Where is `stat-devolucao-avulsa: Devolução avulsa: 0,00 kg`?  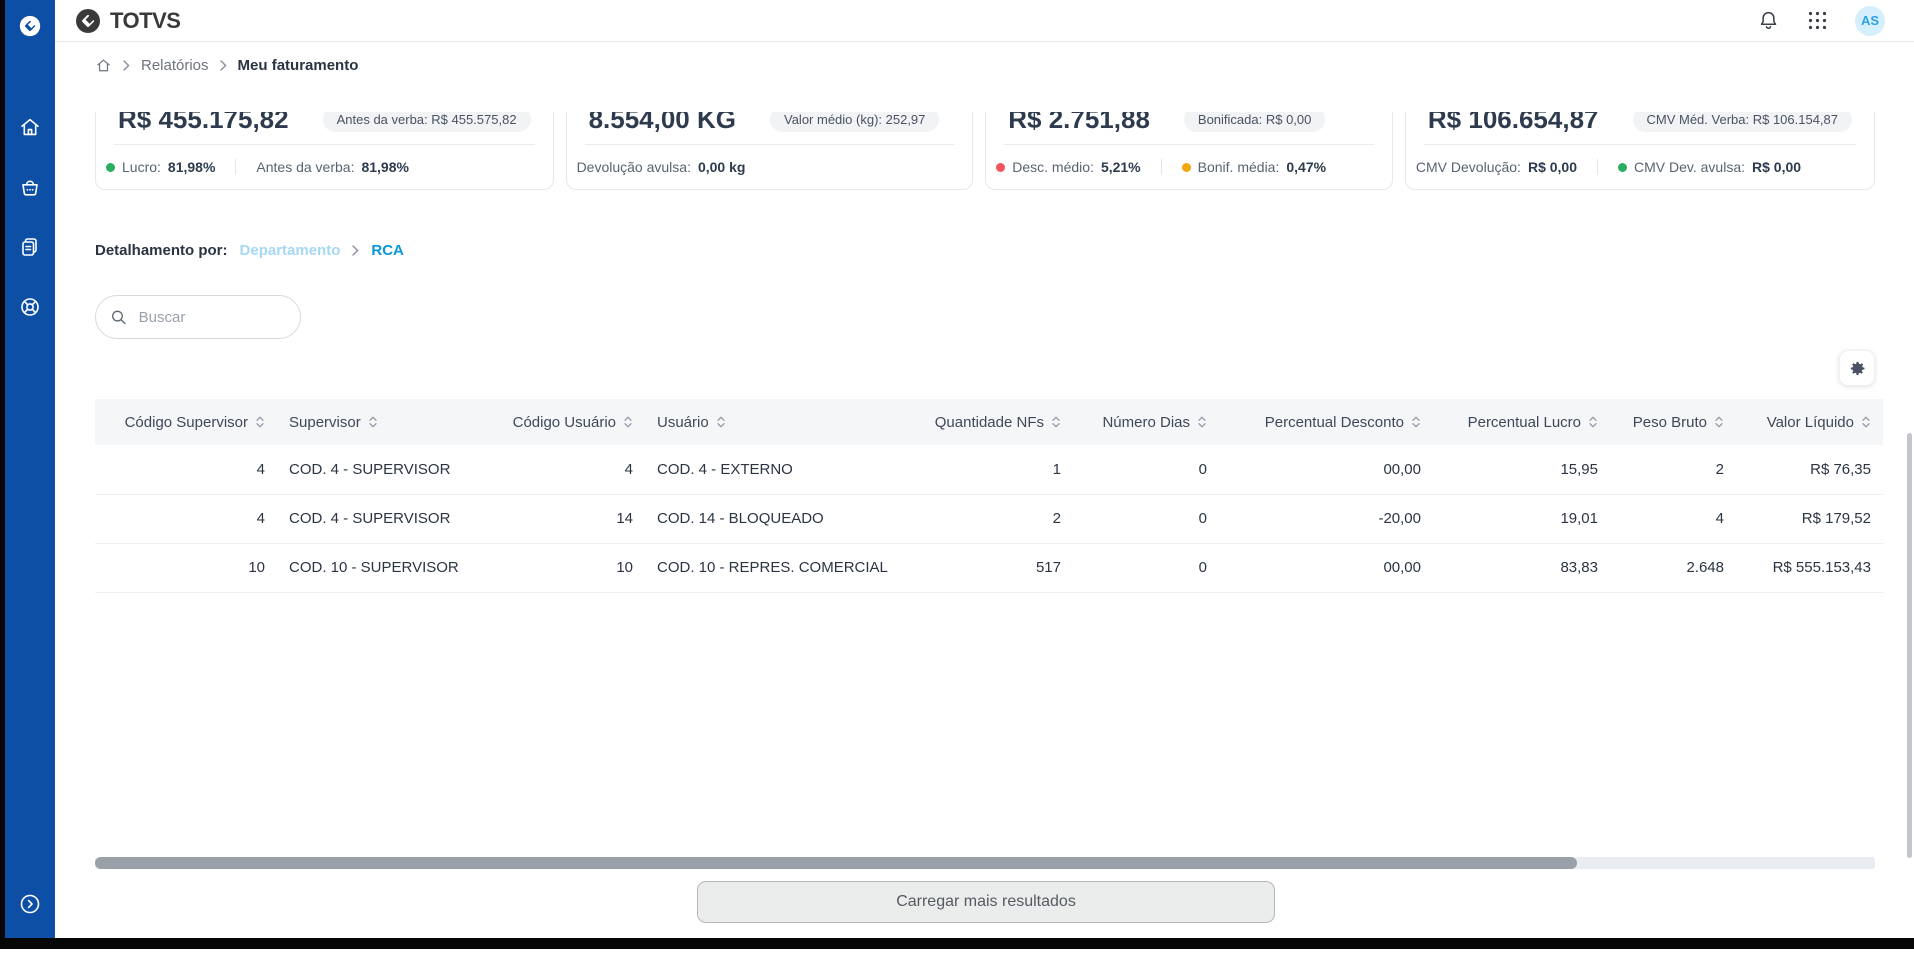 stat-devolucao-avulsa: Devolução avulsa: 0,00 kg is located at coordinates (661, 167).